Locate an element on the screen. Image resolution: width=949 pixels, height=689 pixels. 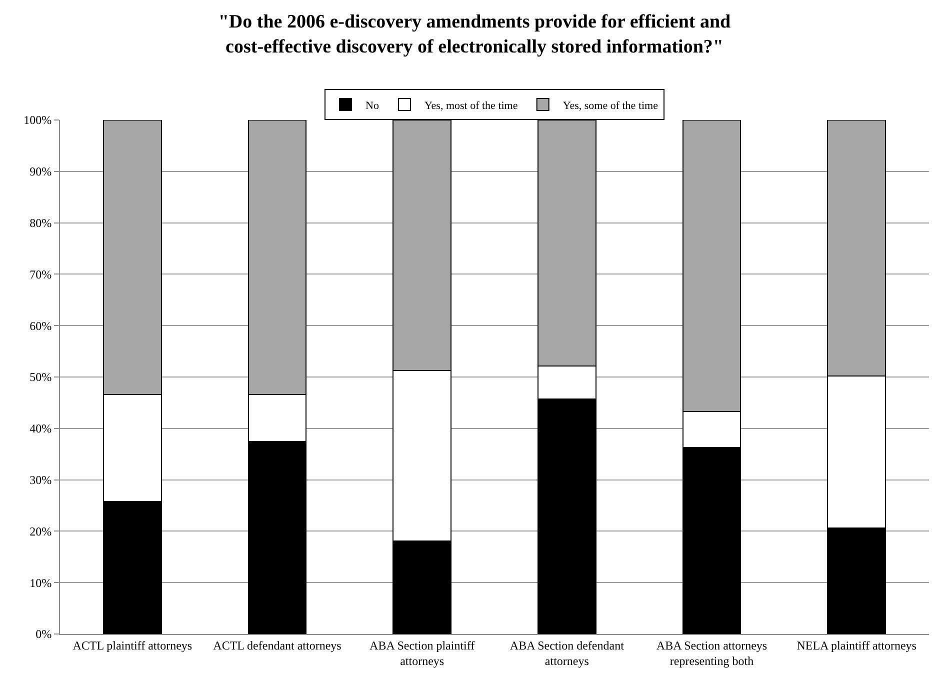
x-tick-label: NELA plaintiff attorneys is located at coordinates (856, 645).